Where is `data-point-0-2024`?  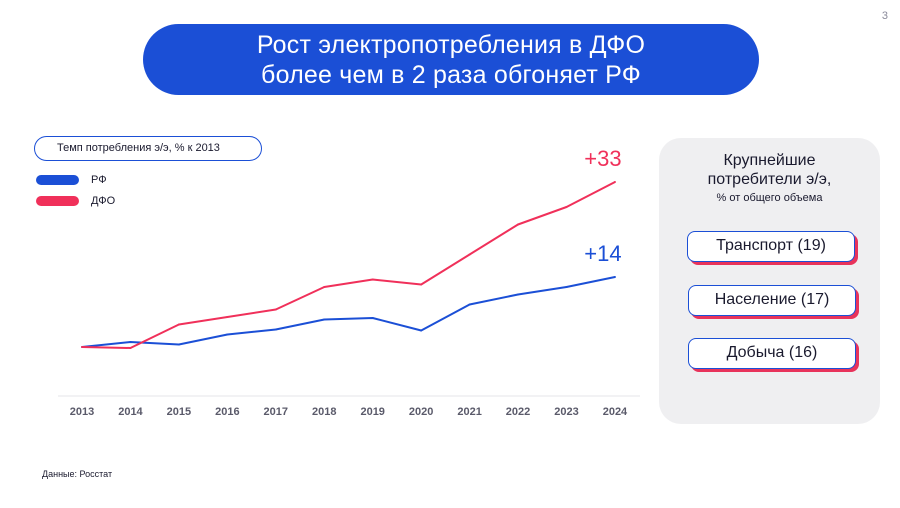 data-point-0-2024 is located at coordinates (614, 277).